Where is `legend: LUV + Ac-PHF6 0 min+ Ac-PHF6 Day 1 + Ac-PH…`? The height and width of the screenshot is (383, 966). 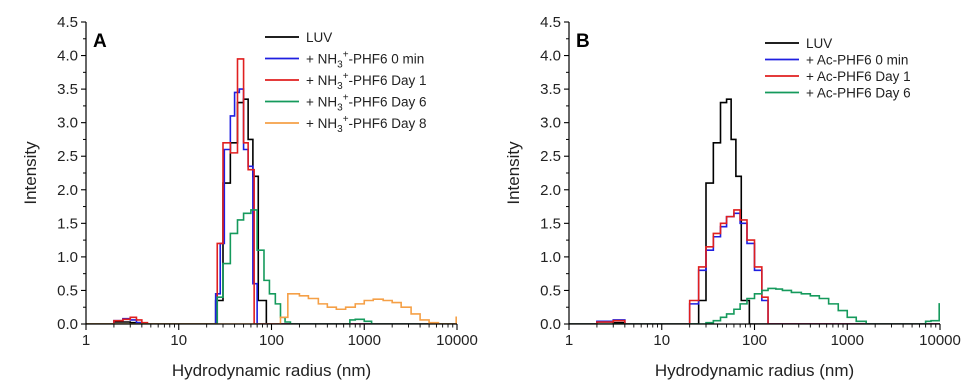 legend: LUV + Ac-PHF6 0 min+ Ac-PHF6 Day 1 + Ac-PH… is located at coordinates (838, 68).